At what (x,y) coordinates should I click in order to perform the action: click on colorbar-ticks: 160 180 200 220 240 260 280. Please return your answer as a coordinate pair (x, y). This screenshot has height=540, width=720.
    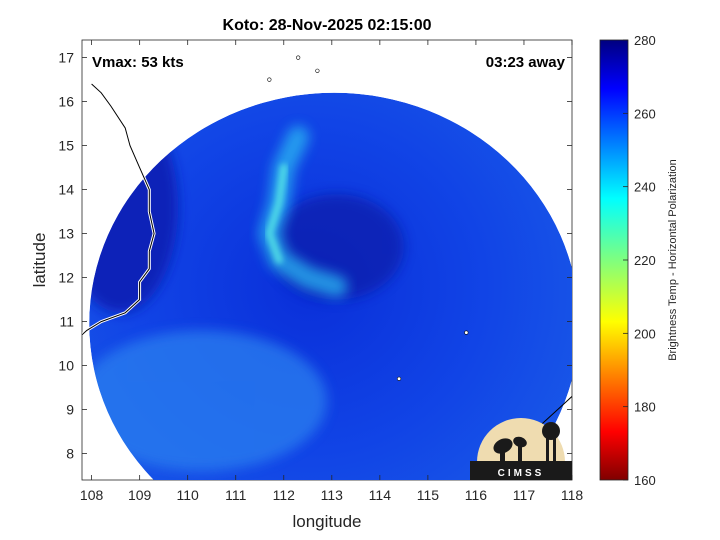
    Looking at the image, I should click on (639, 260).